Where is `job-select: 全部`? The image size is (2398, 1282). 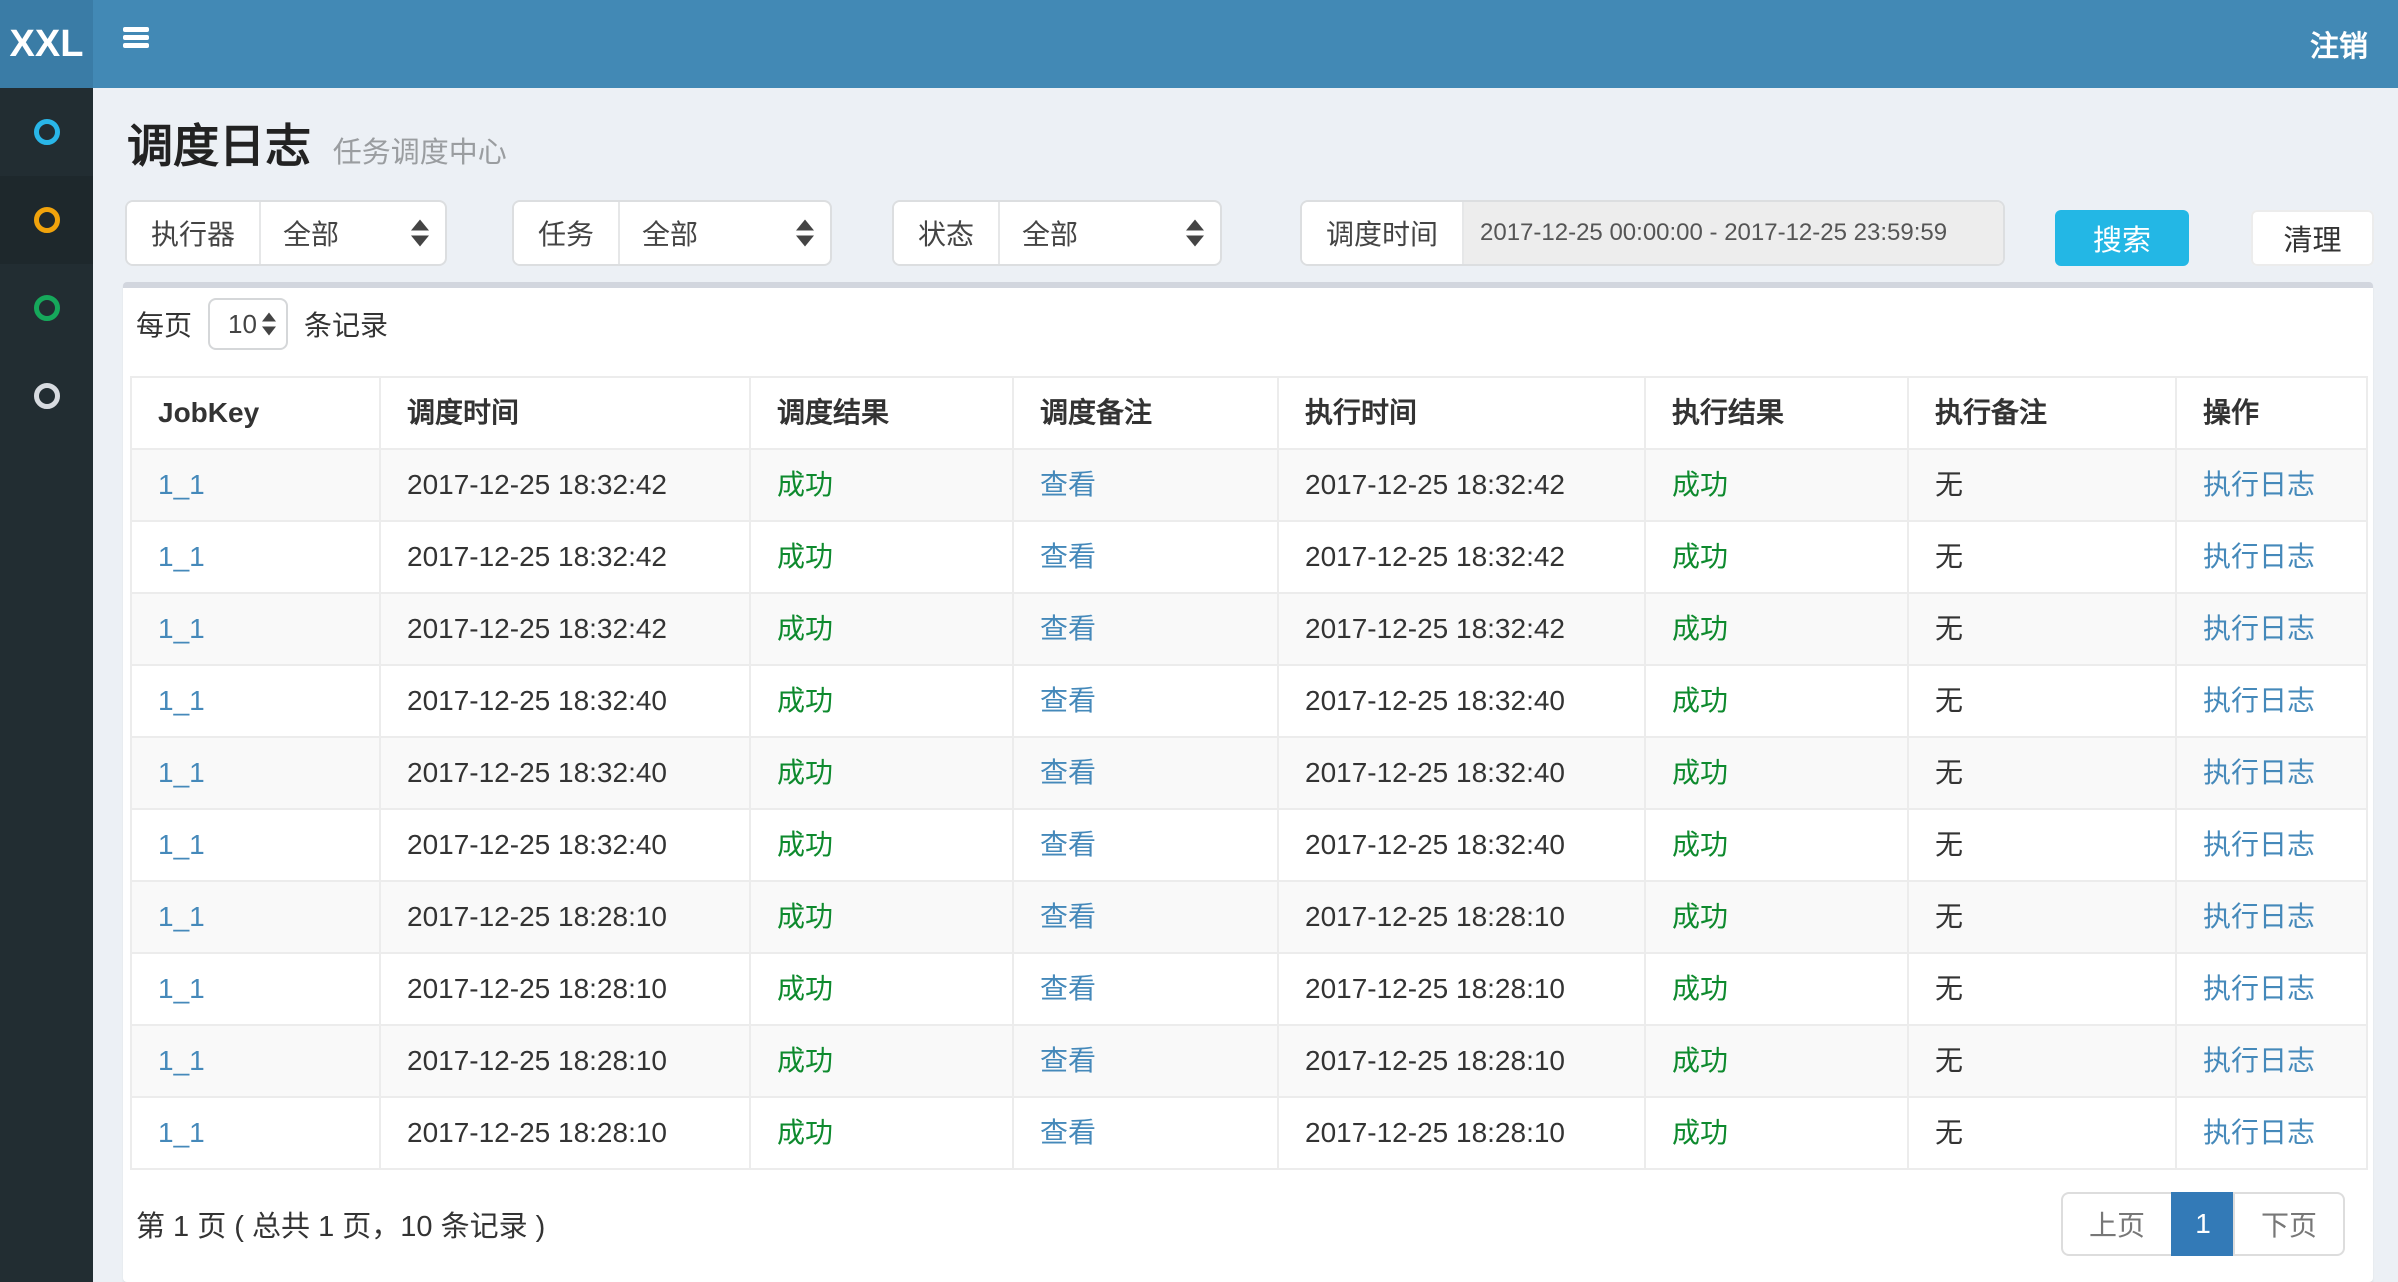
job-select: 全部 is located at coordinates (725, 233).